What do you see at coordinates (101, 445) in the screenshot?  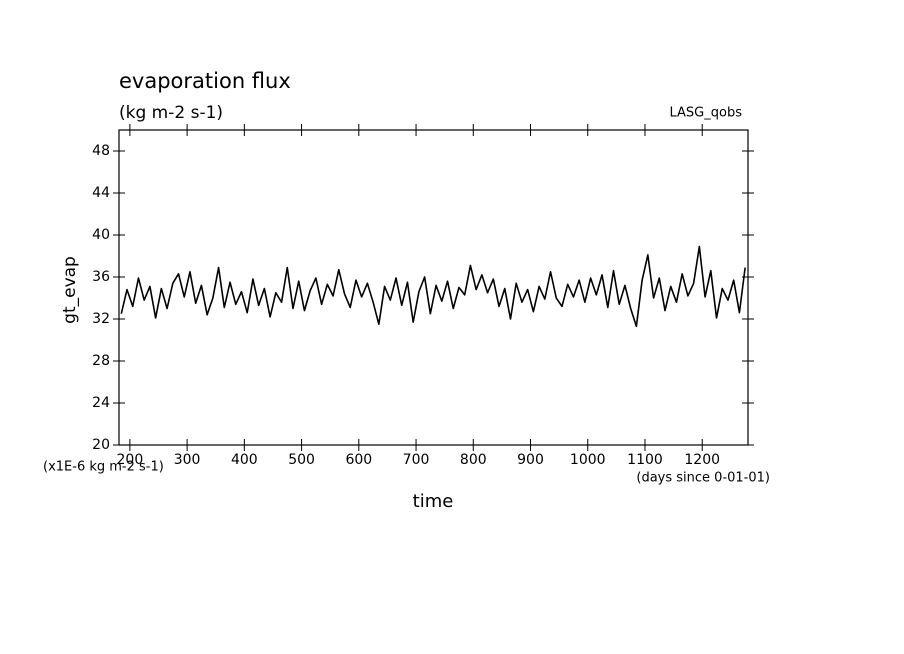 I see `y-tick-label: 20` at bounding box center [101, 445].